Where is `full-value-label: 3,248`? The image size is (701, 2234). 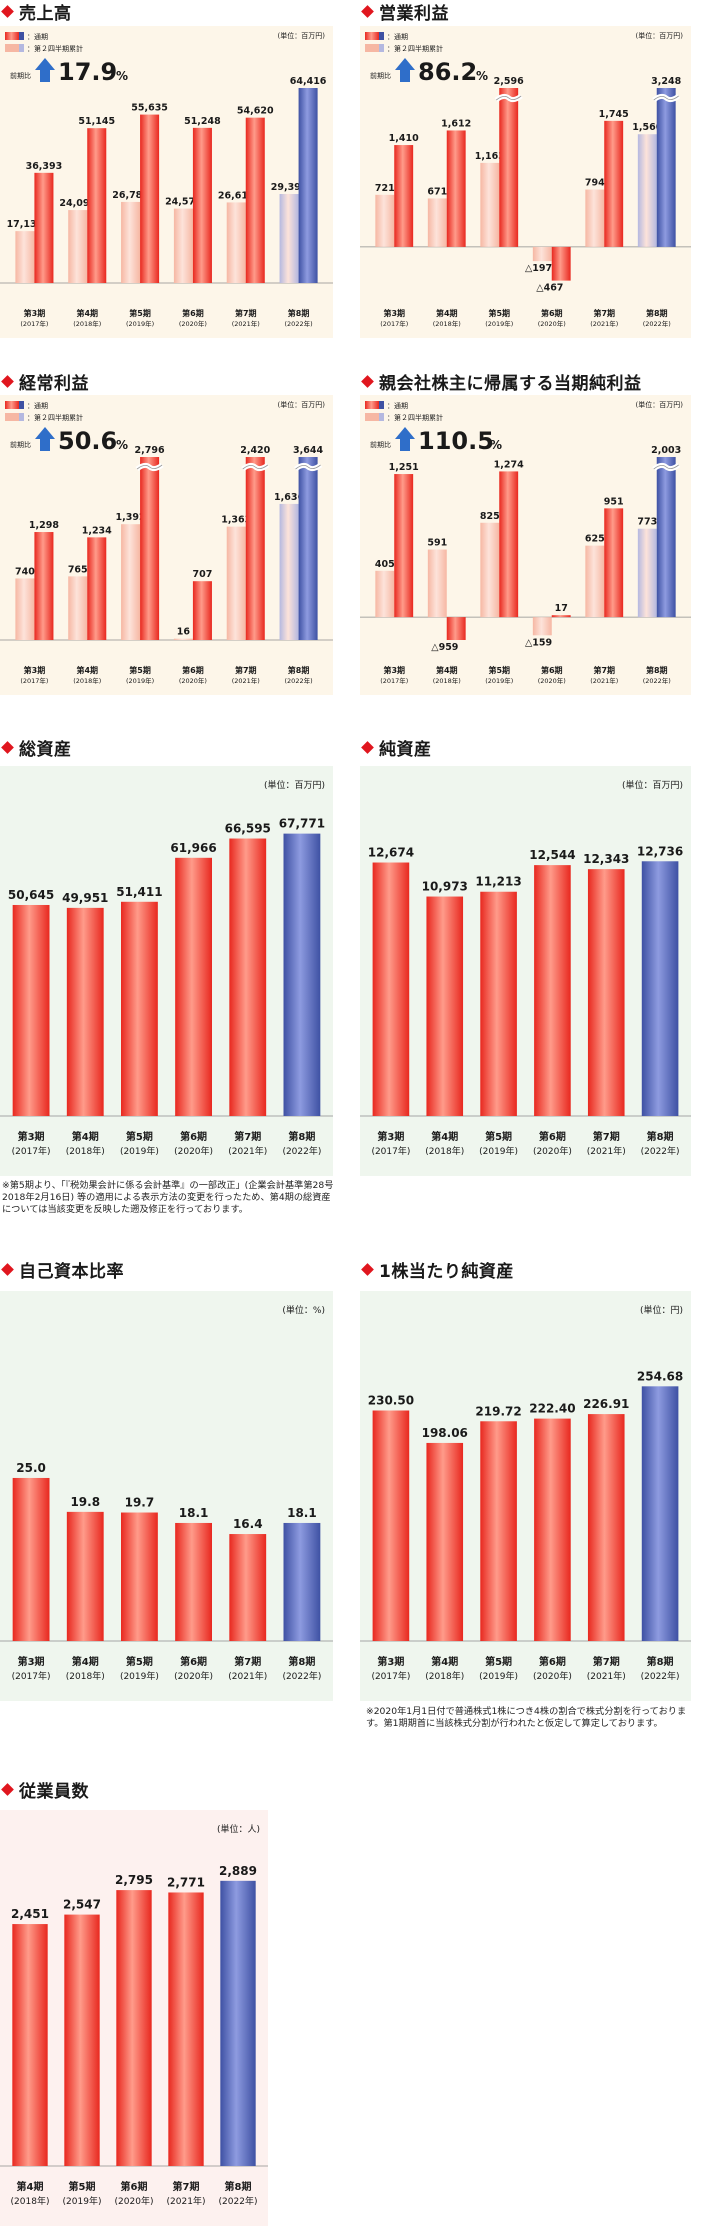 full-value-label: 3,248 is located at coordinates (666, 81).